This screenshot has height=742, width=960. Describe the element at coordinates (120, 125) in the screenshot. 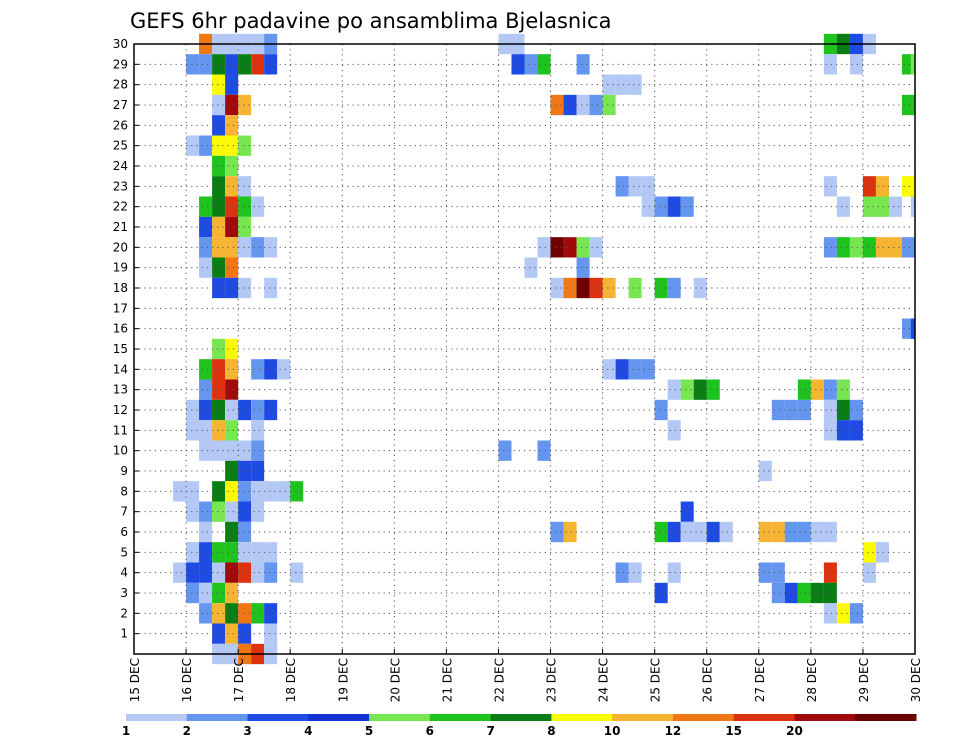

I see `y-tick-label: 26` at that location.